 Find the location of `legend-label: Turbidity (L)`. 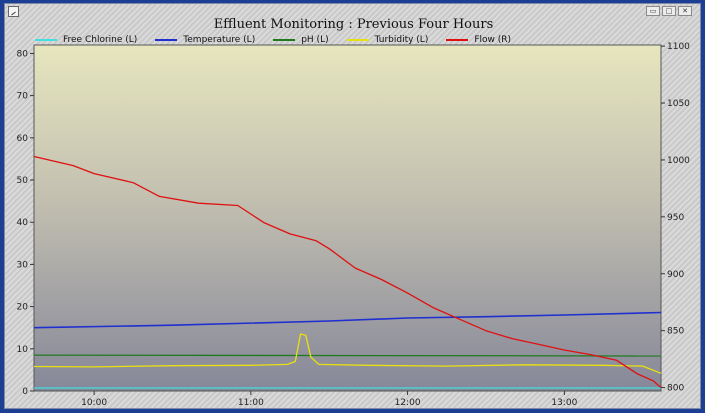

legend-label: Turbidity (L) is located at coordinates (401, 40).